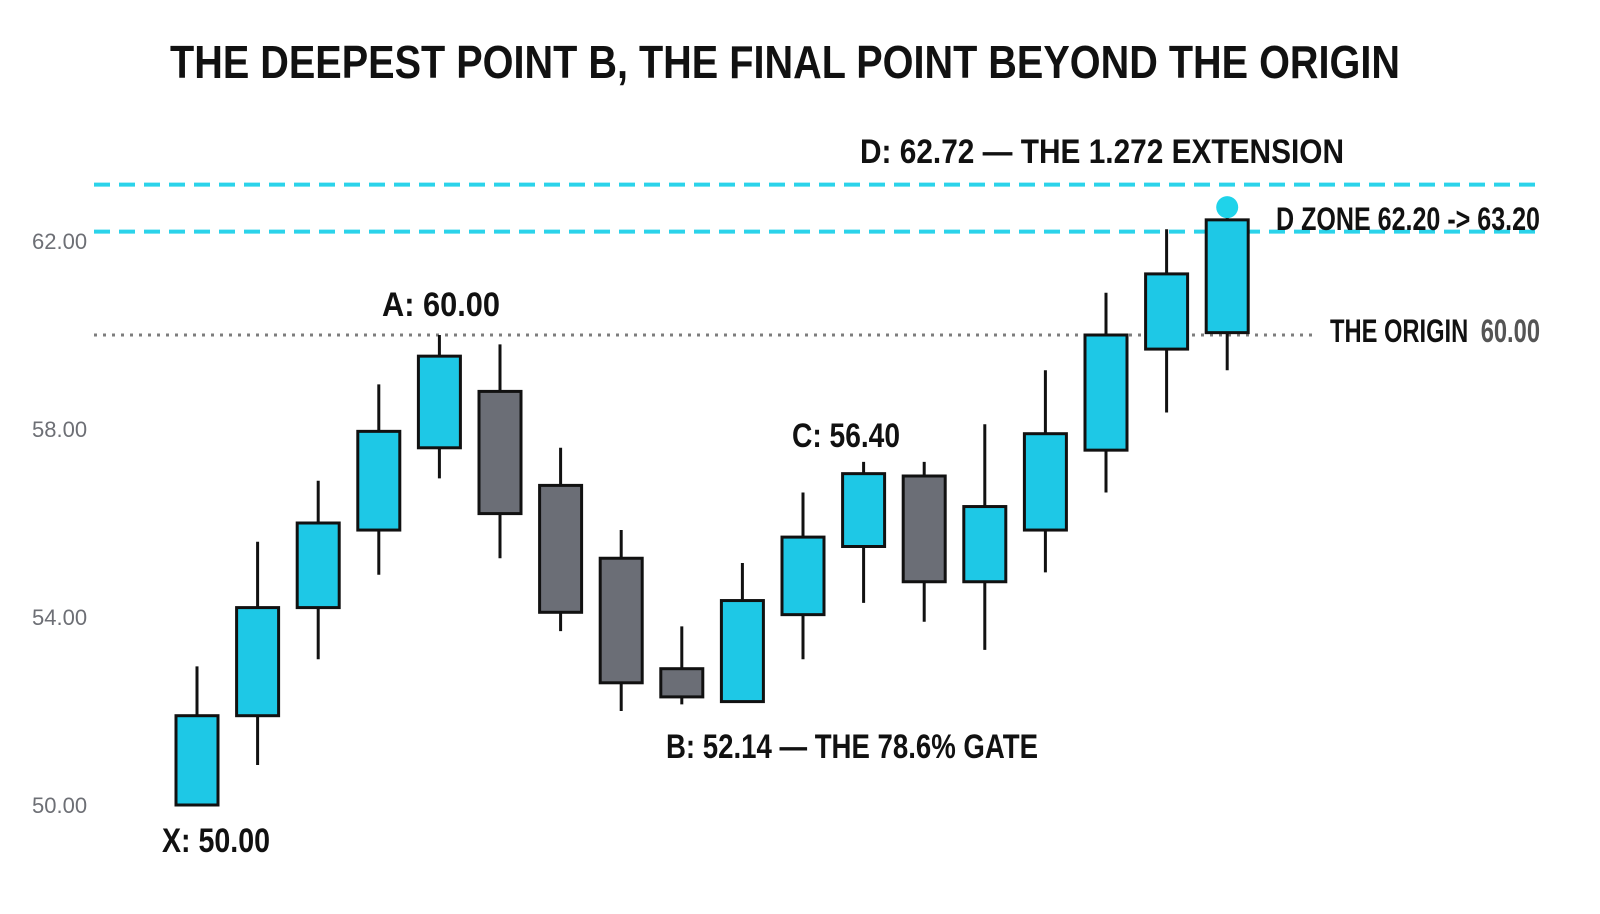  What do you see at coordinates (59, 523) in the screenshot?
I see `y-axis: 50.00 54.00 58.00 62.00` at bounding box center [59, 523].